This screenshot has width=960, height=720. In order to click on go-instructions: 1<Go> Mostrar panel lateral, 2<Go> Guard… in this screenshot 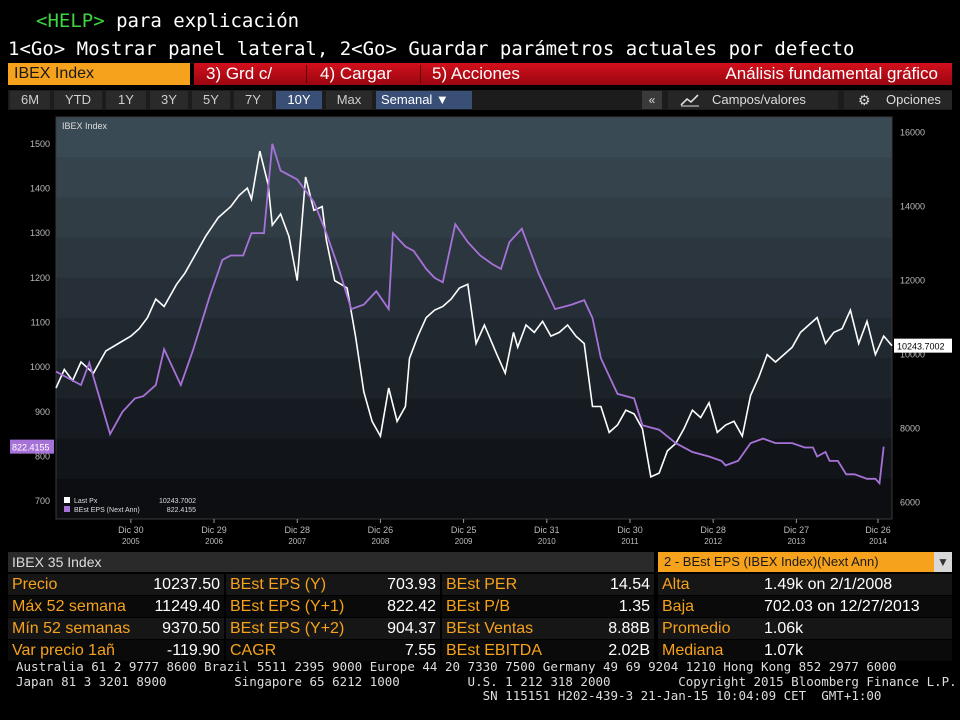, I will do `click(431, 49)`.